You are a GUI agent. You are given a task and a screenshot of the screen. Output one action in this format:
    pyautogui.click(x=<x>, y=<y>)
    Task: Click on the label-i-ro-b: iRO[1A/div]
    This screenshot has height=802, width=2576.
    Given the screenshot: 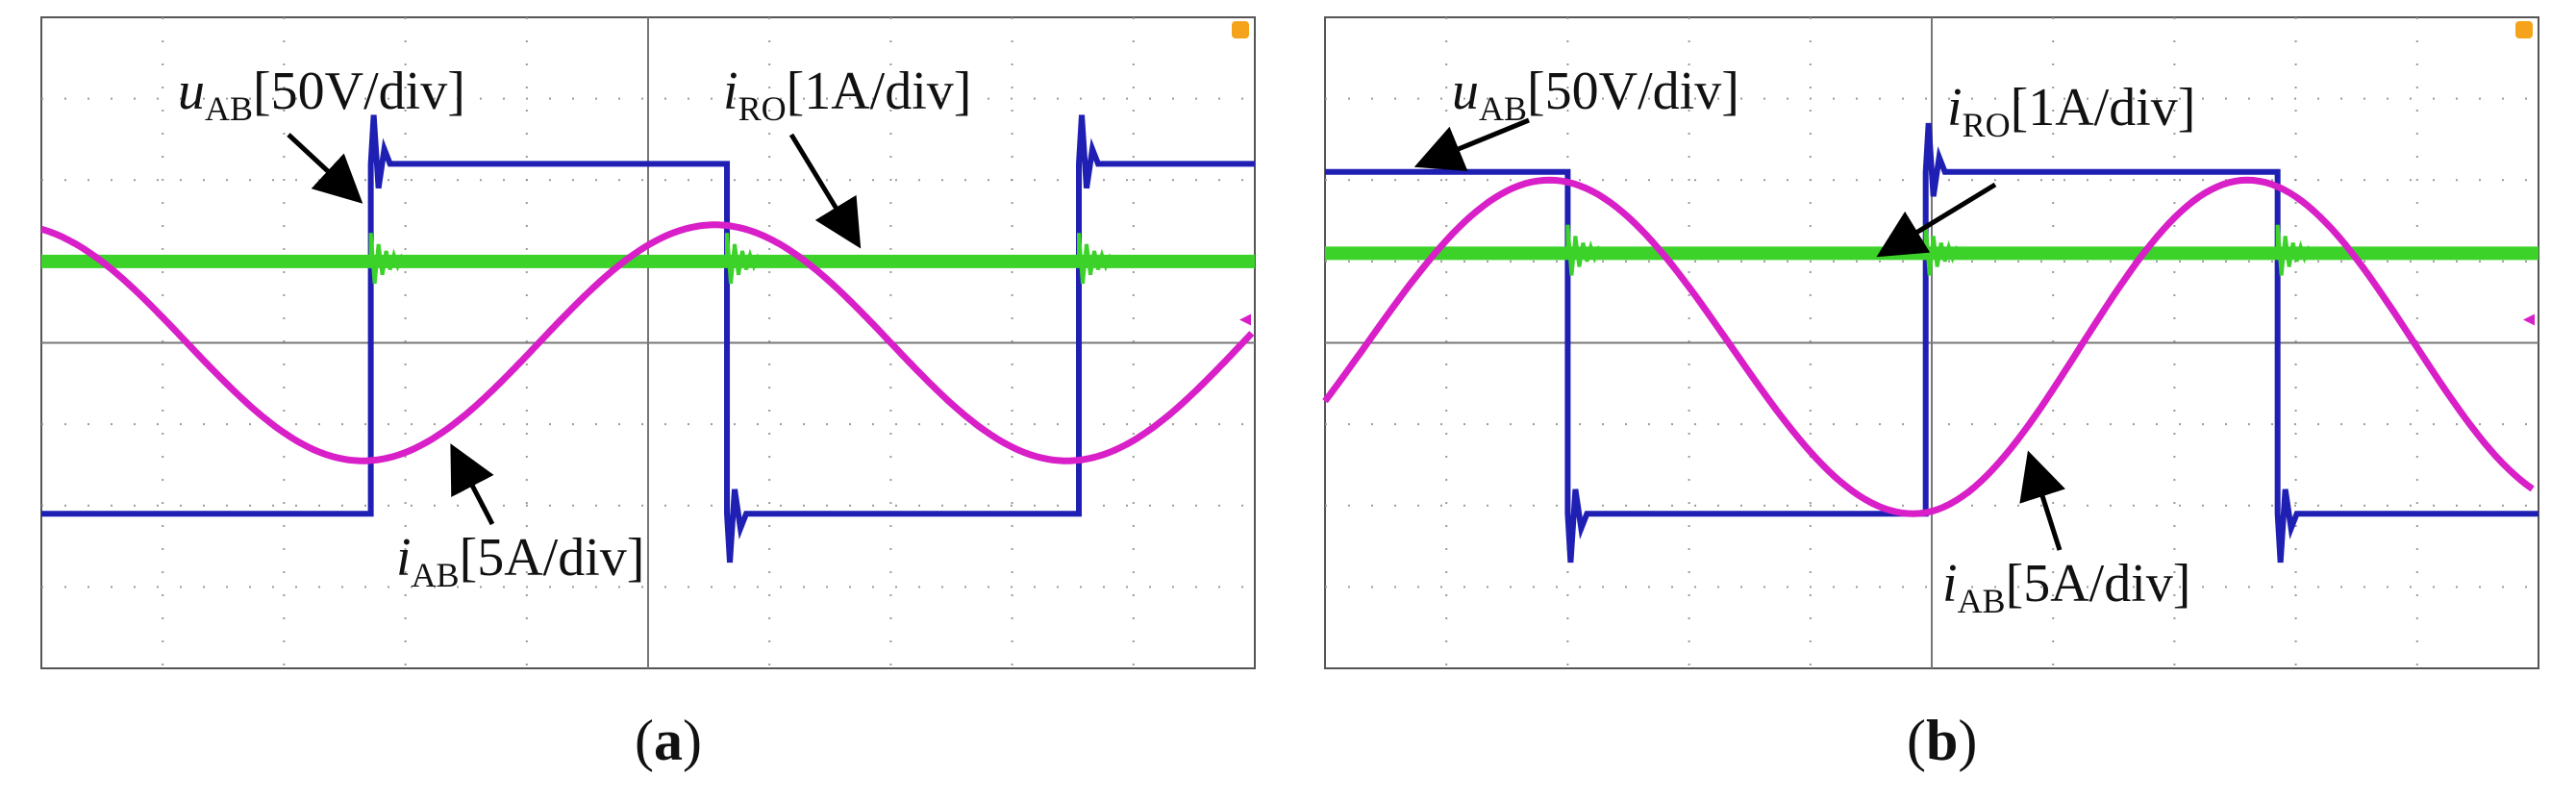 What is the action you would take?
    pyautogui.click(x=2071, y=111)
    